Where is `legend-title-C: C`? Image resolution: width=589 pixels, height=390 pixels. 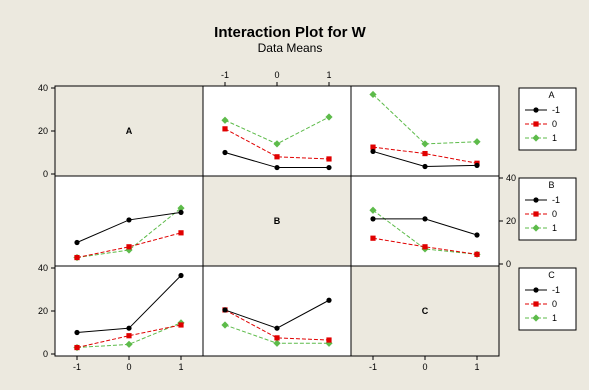
legend-title-C: C is located at coordinates (551, 275).